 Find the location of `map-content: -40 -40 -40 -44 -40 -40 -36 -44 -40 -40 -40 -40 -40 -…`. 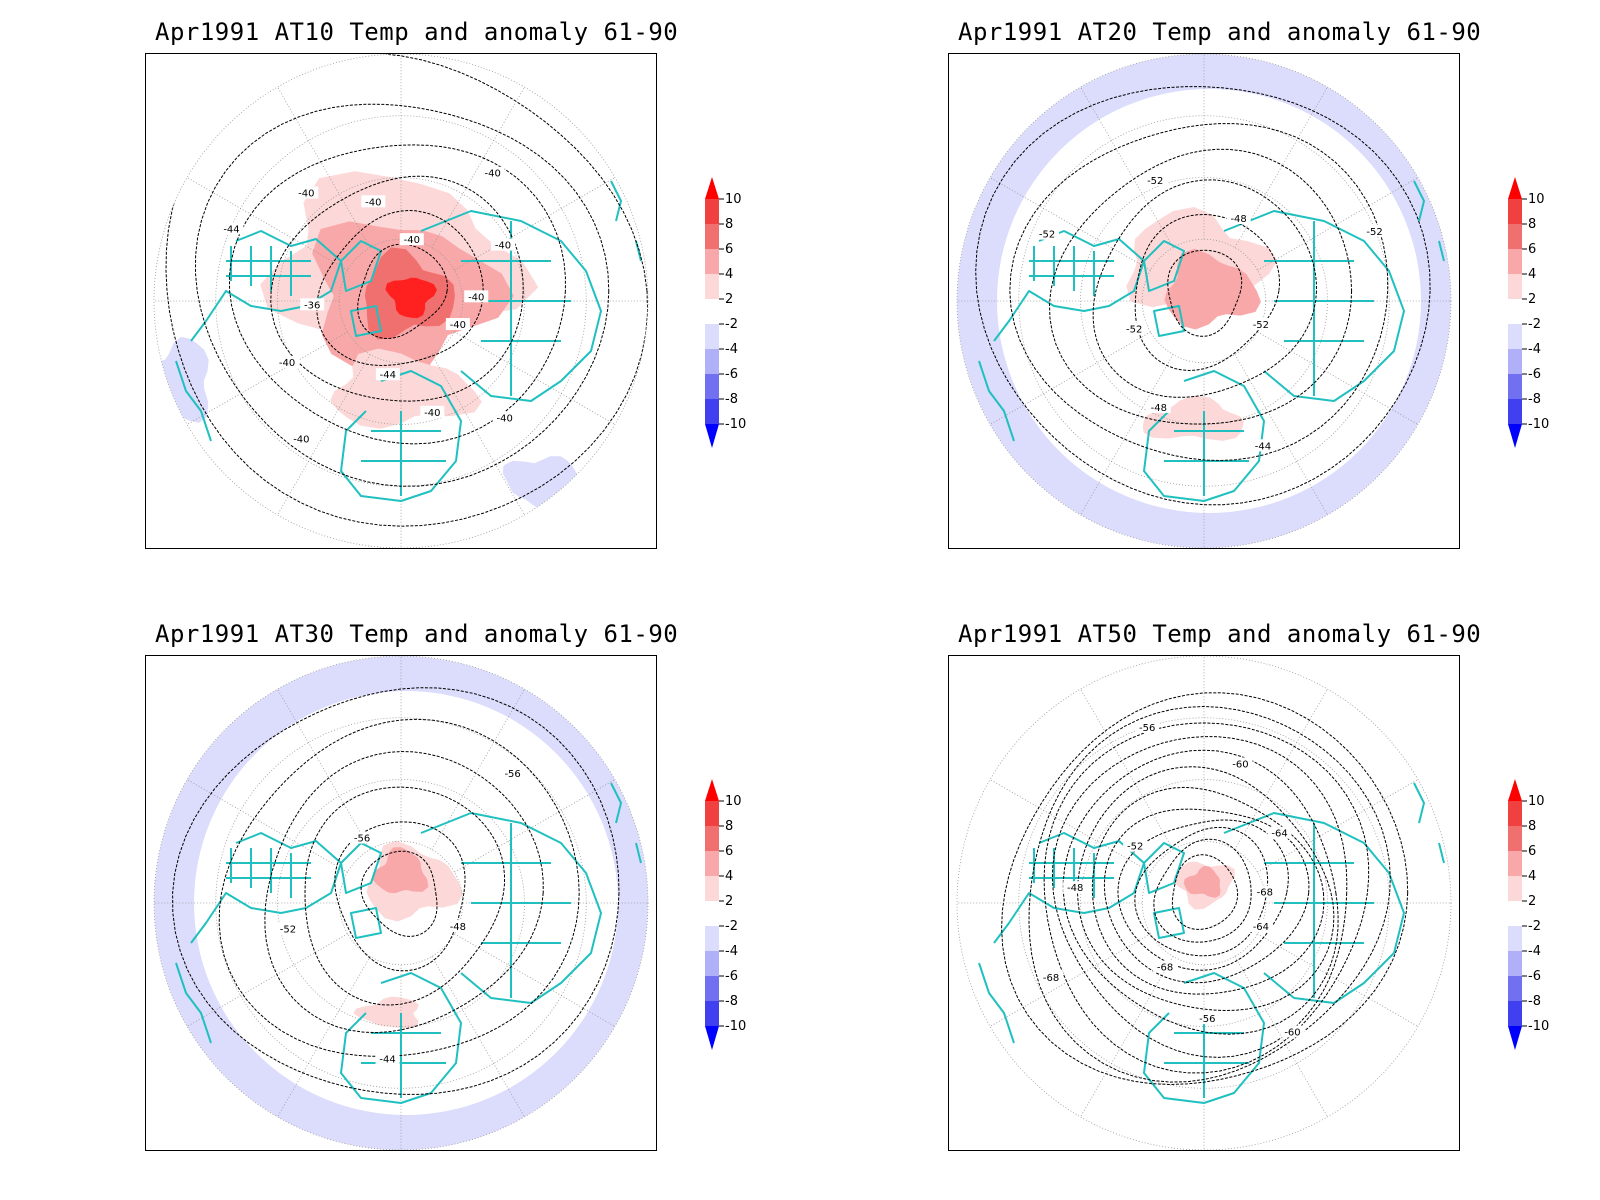

map-content: -40 -40 -40 -44 -40 -40 -36 -44 -40 -40 -40 -40 -40 -… is located at coordinates (401, 301).